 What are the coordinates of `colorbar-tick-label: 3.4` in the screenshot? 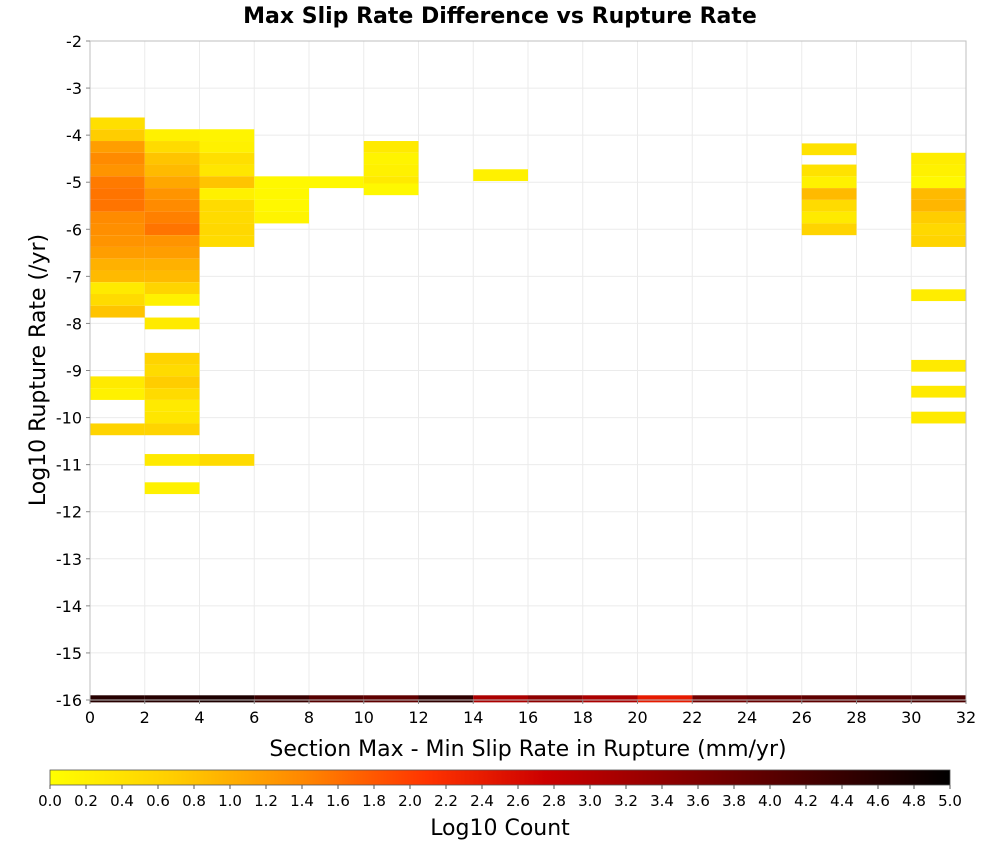 It's located at (662, 801).